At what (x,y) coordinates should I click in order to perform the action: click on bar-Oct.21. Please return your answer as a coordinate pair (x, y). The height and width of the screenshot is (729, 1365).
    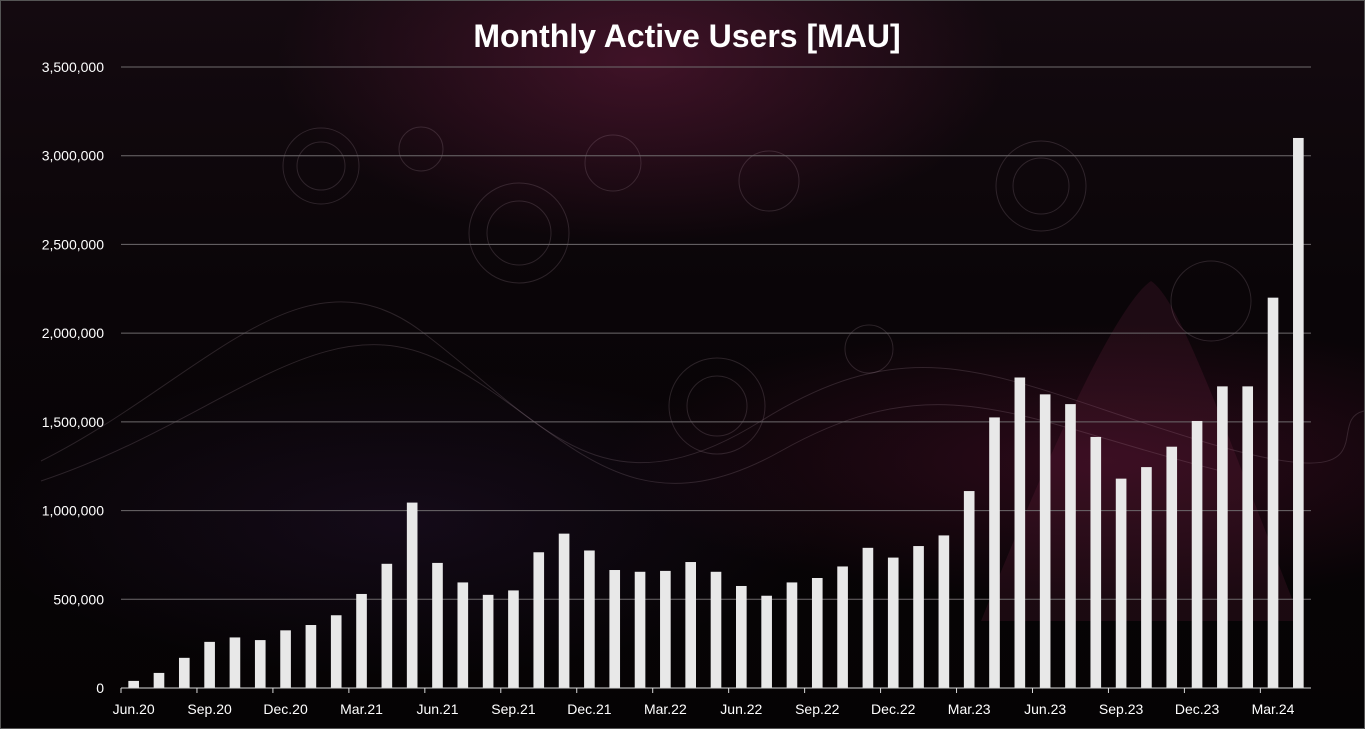
    Looking at the image, I should click on (539, 620).